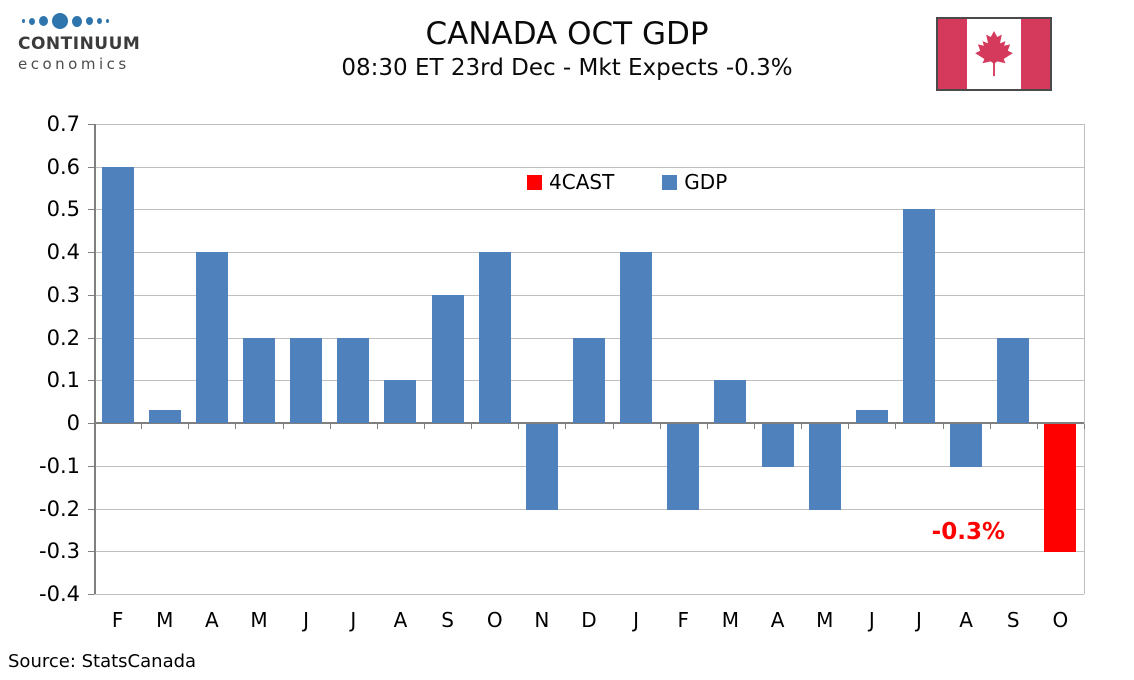  Describe the element at coordinates (589, 552) in the screenshot. I see `gridline--0.3` at that location.